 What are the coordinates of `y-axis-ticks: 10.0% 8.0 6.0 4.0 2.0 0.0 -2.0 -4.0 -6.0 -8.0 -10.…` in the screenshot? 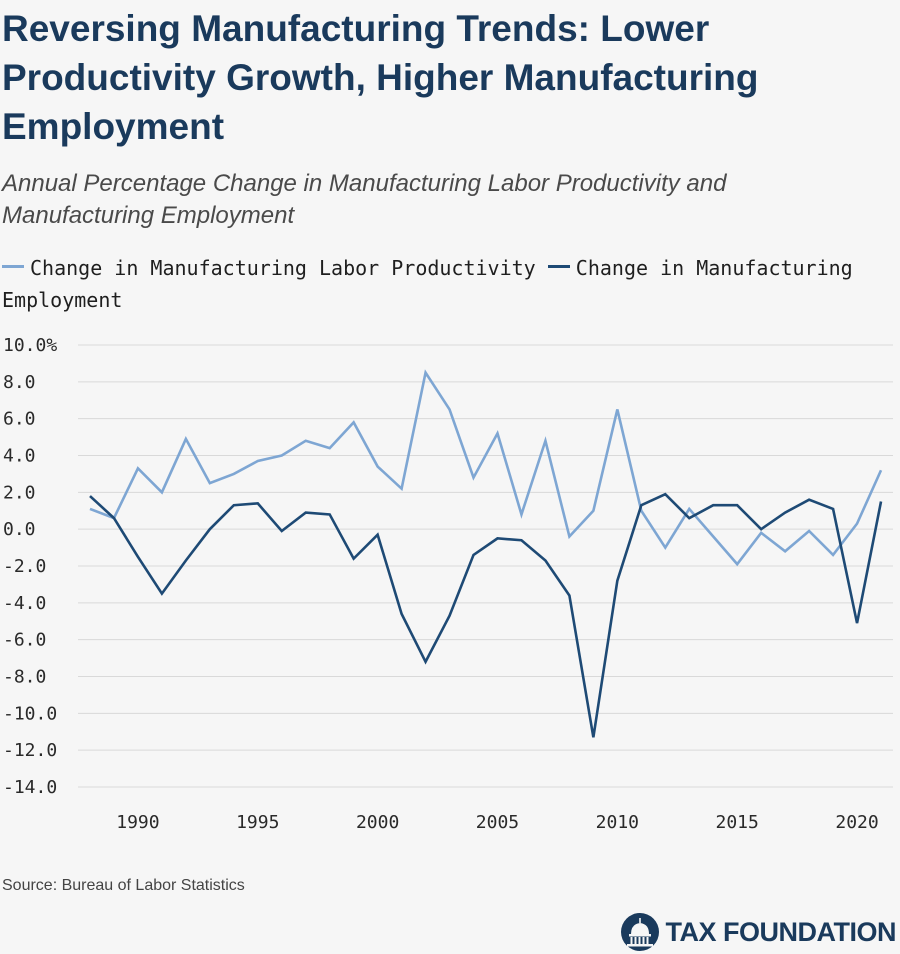 It's located at (30, 566).